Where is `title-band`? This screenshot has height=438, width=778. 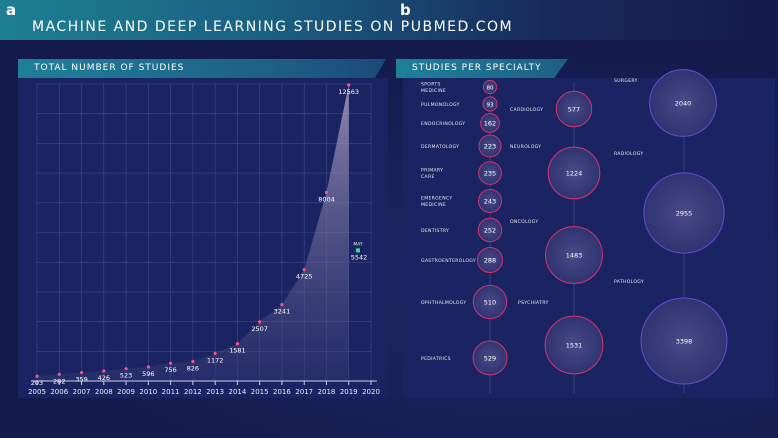 title-band is located at coordinates (389, 20).